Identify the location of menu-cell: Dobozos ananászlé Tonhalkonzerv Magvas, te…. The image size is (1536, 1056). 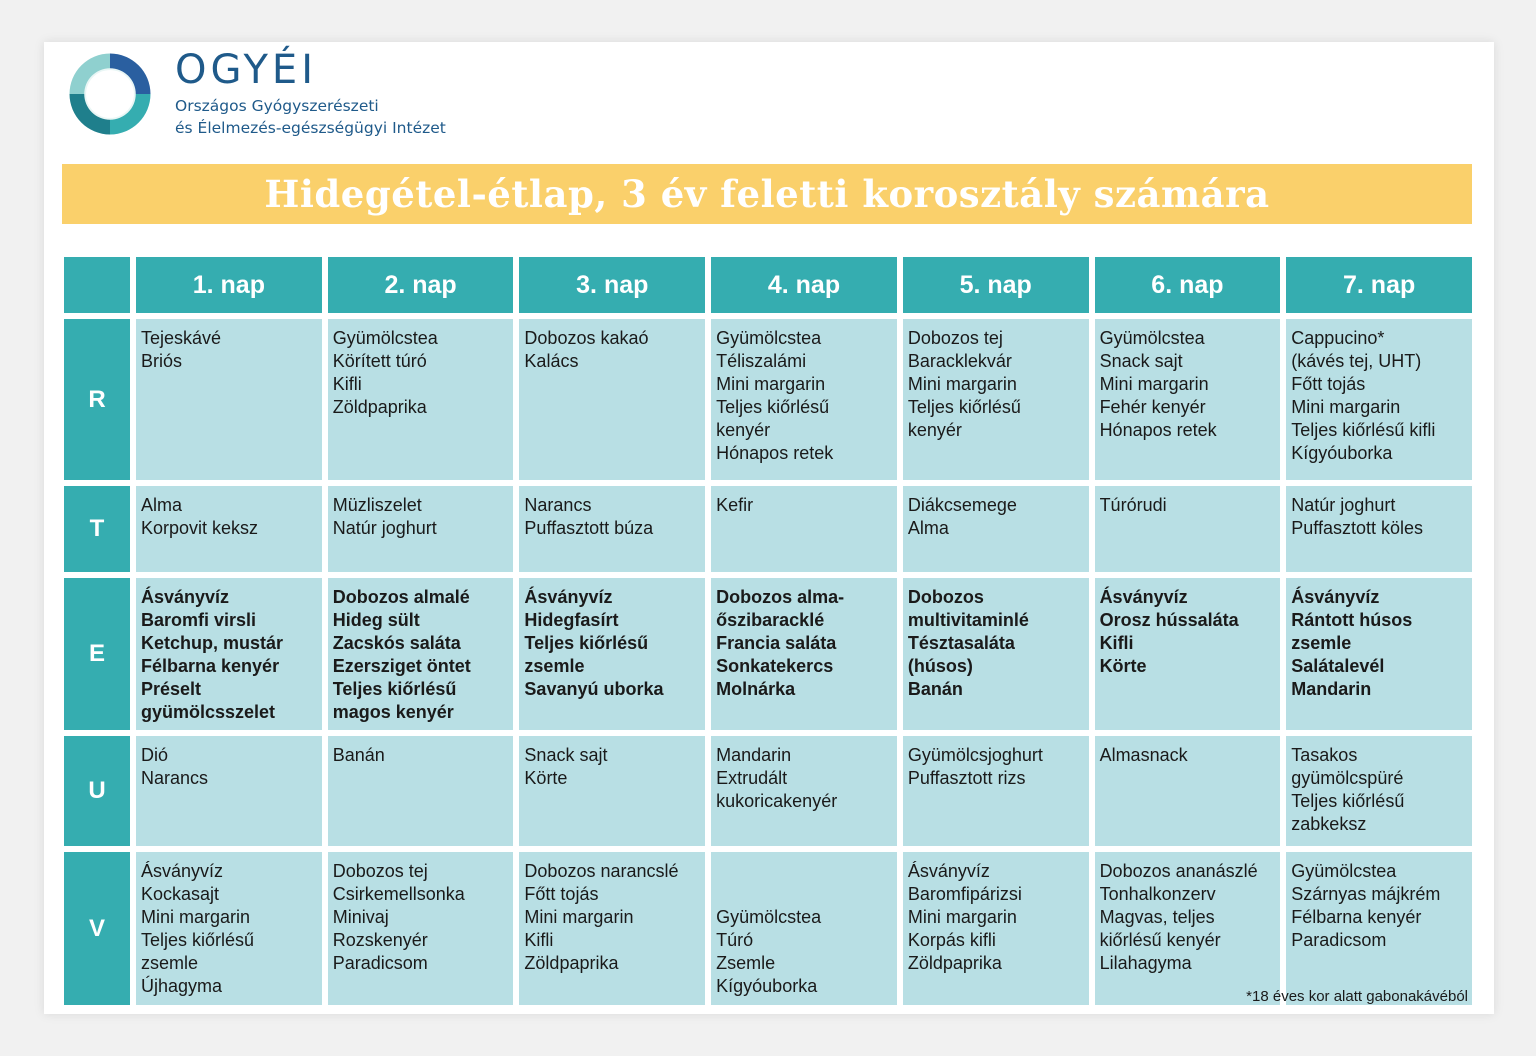
(1187, 928).